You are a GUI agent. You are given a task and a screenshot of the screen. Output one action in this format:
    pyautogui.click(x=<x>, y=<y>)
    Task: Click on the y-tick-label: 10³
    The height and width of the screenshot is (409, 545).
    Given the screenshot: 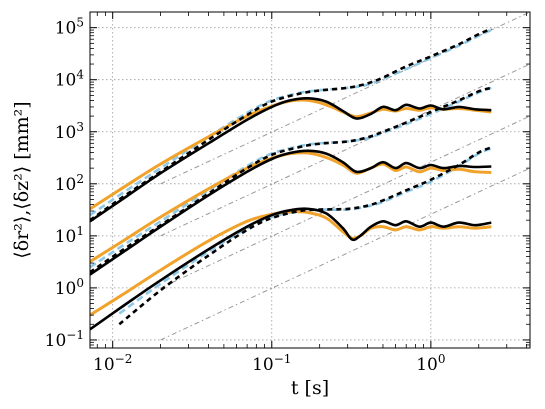 What is the action you would take?
    pyautogui.click(x=69, y=131)
    